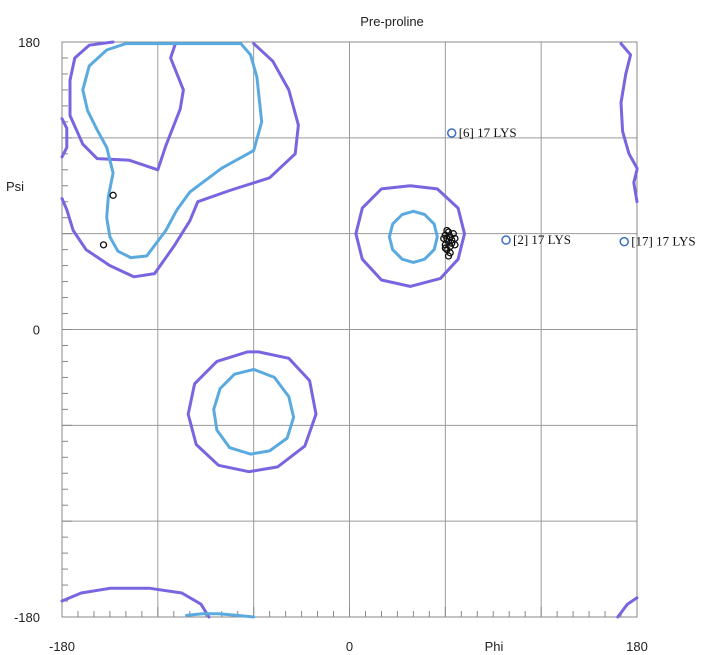 This screenshot has height=655, width=724. What do you see at coordinates (571, 187) in the screenshot?
I see `outlier-points: [6] 17 LYS [2] 17 LYS [17] 17 LYS` at bounding box center [571, 187].